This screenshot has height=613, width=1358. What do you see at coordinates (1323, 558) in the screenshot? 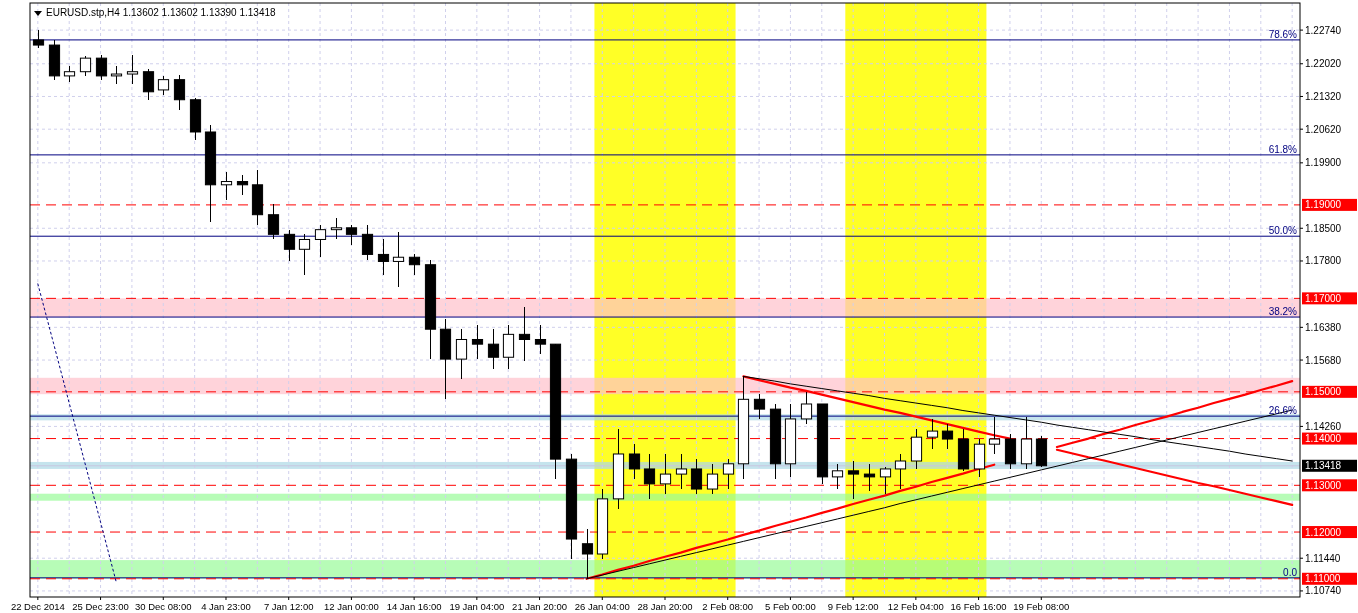
I see `y-tick-label: 1.11440` at bounding box center [1323, 558].